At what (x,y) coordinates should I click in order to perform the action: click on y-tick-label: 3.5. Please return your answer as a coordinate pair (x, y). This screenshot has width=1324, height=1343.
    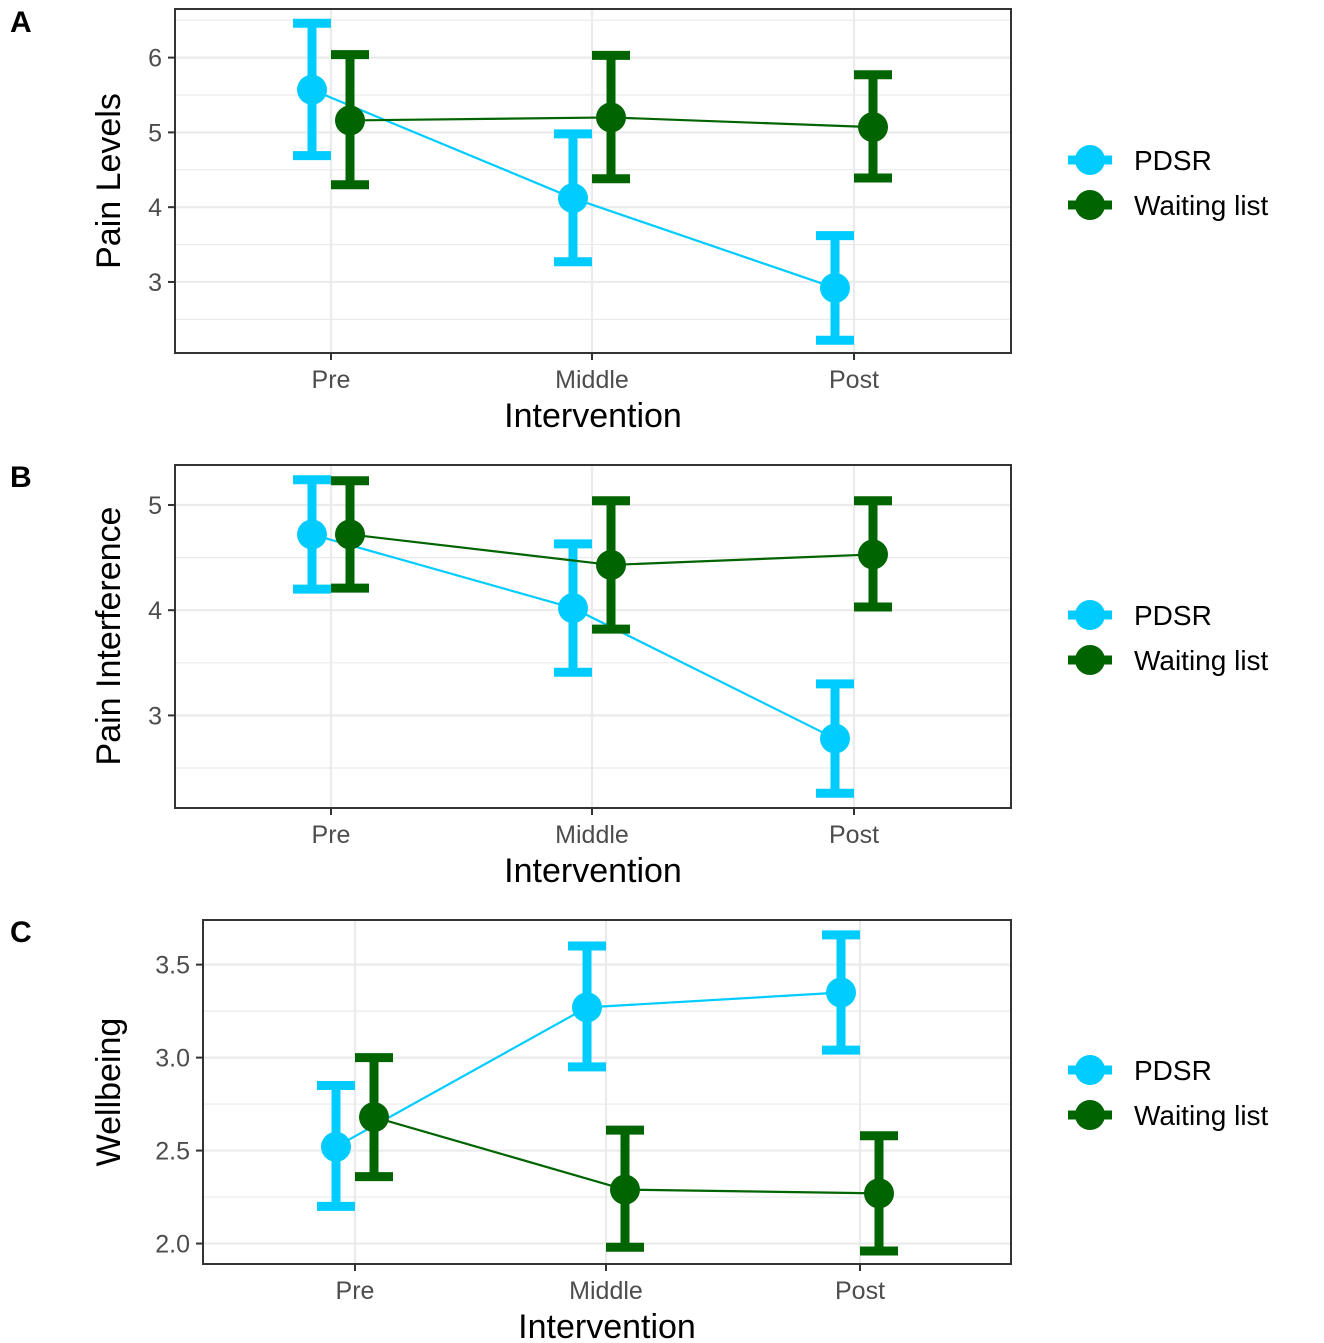
    Looking at the image, I should click on (172, 966).